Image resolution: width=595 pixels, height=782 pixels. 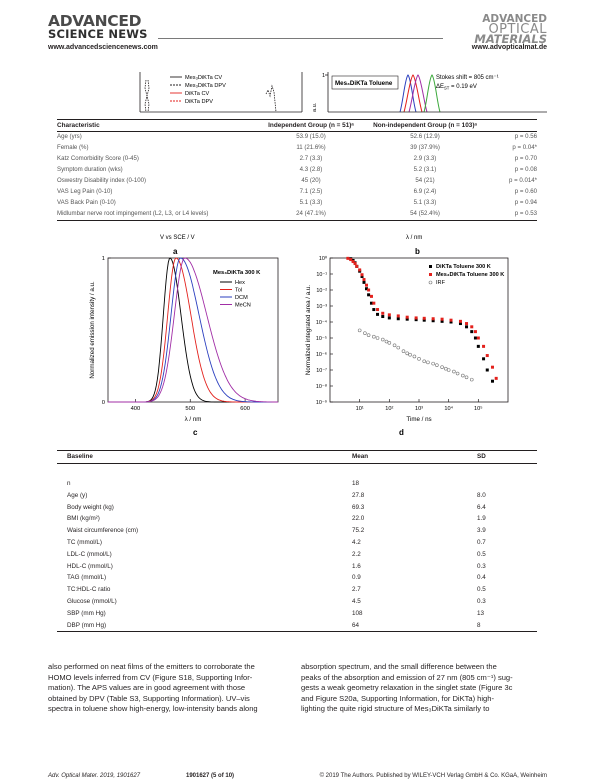 I want to click on y-tick-label: 10⁻⁴, so click(x=322, y=323).